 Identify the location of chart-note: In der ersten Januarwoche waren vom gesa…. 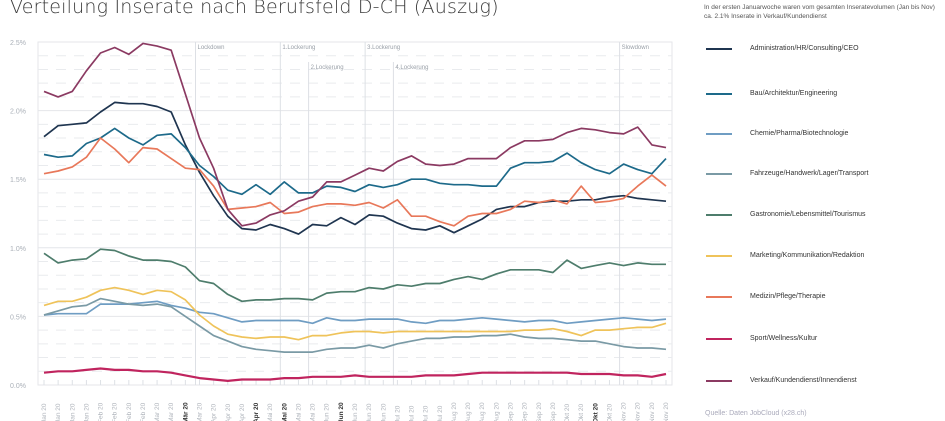
(819, 12).